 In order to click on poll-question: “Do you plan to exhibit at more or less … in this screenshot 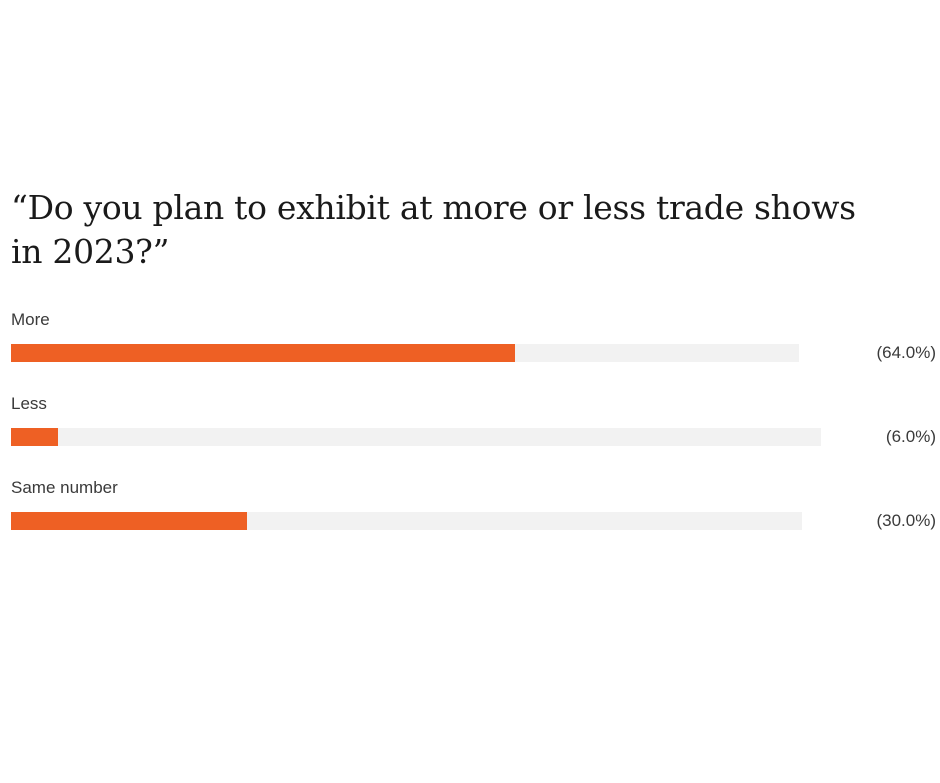, I will do `click(433, 229)`.